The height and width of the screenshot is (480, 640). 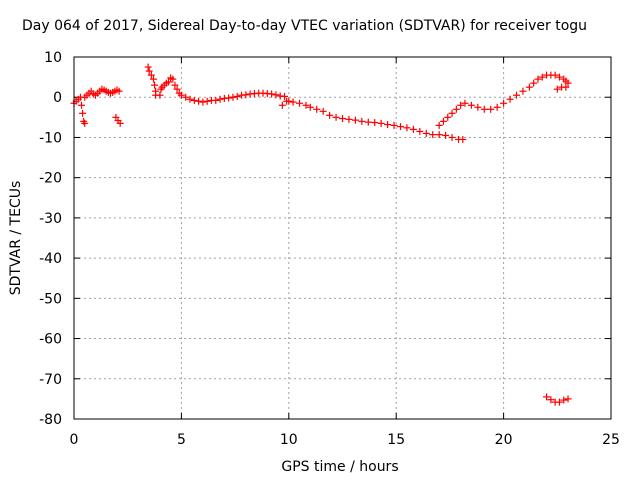 What do you see at coordinates (57, 98) in the screenshot?
I see `y-tick-label: 0` at bounding box center [57, 98].